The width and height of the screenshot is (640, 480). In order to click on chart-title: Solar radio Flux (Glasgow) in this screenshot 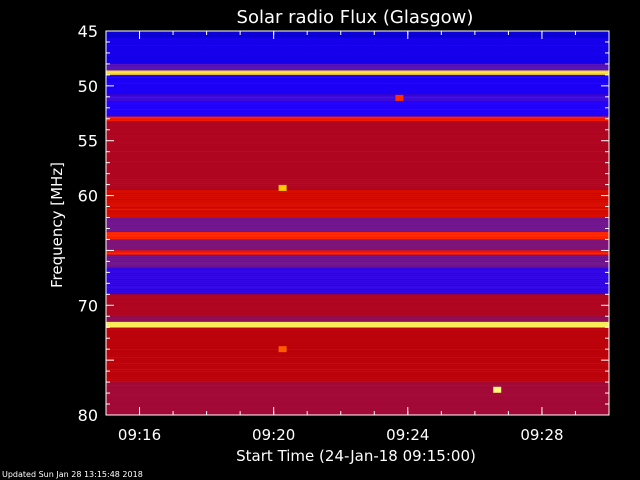, I will do `click(355, 17)`.